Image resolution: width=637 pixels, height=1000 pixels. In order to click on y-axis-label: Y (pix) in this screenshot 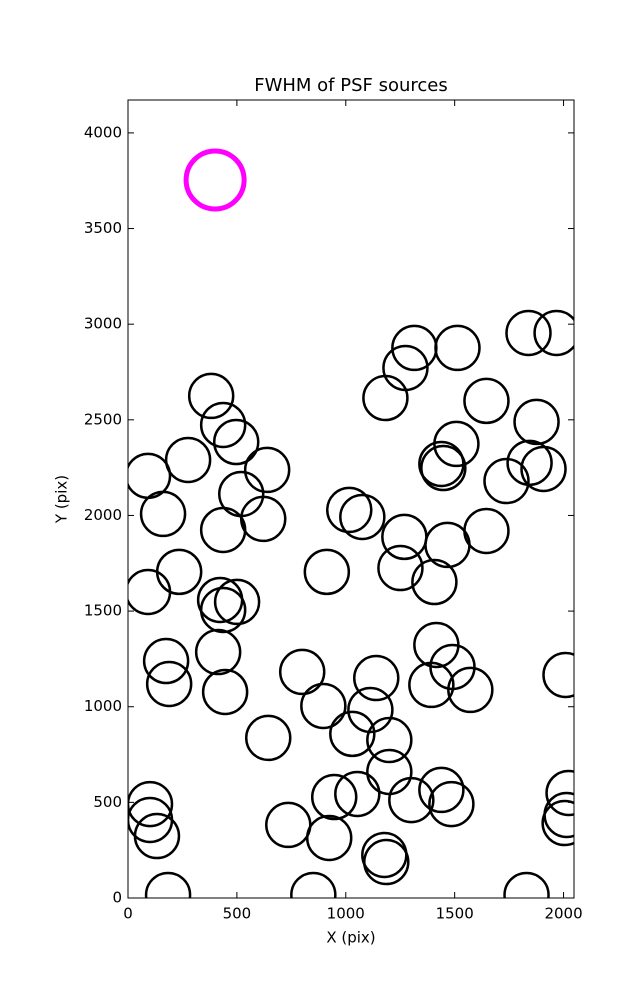, I will do `click(62, 499)`.